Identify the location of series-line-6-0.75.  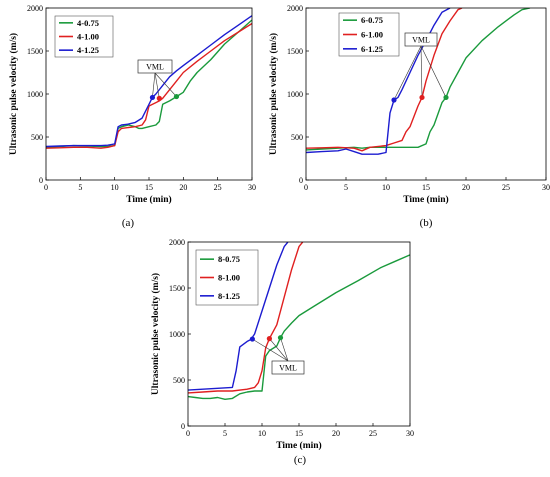
(418, 79).